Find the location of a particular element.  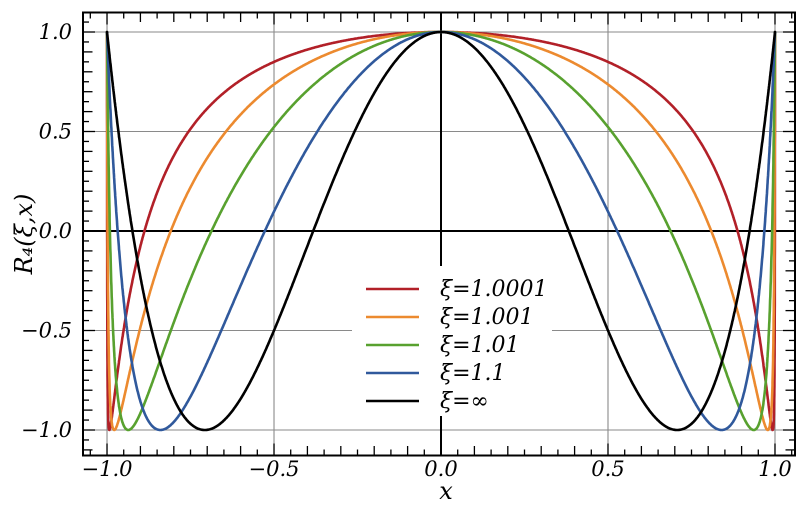

x-axis-title: x is located at coordinates (446, 491).